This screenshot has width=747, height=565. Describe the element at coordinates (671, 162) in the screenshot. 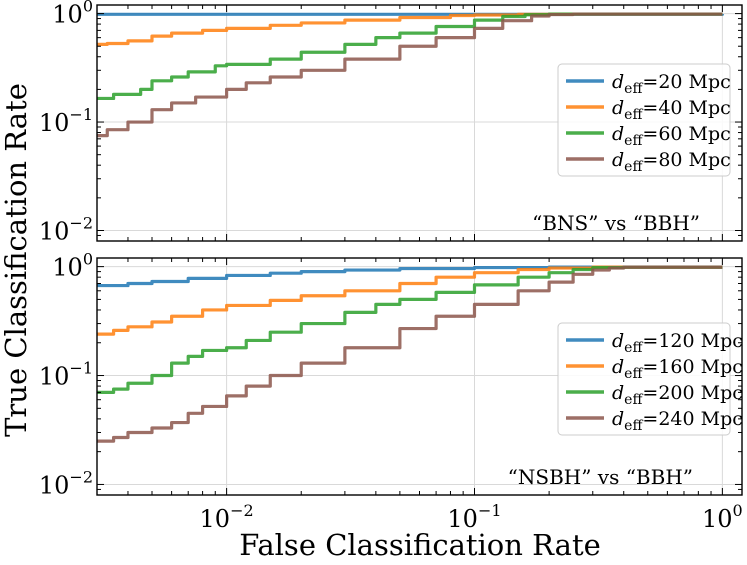

I see `legend-label: deff=80 Mpc` at that location.